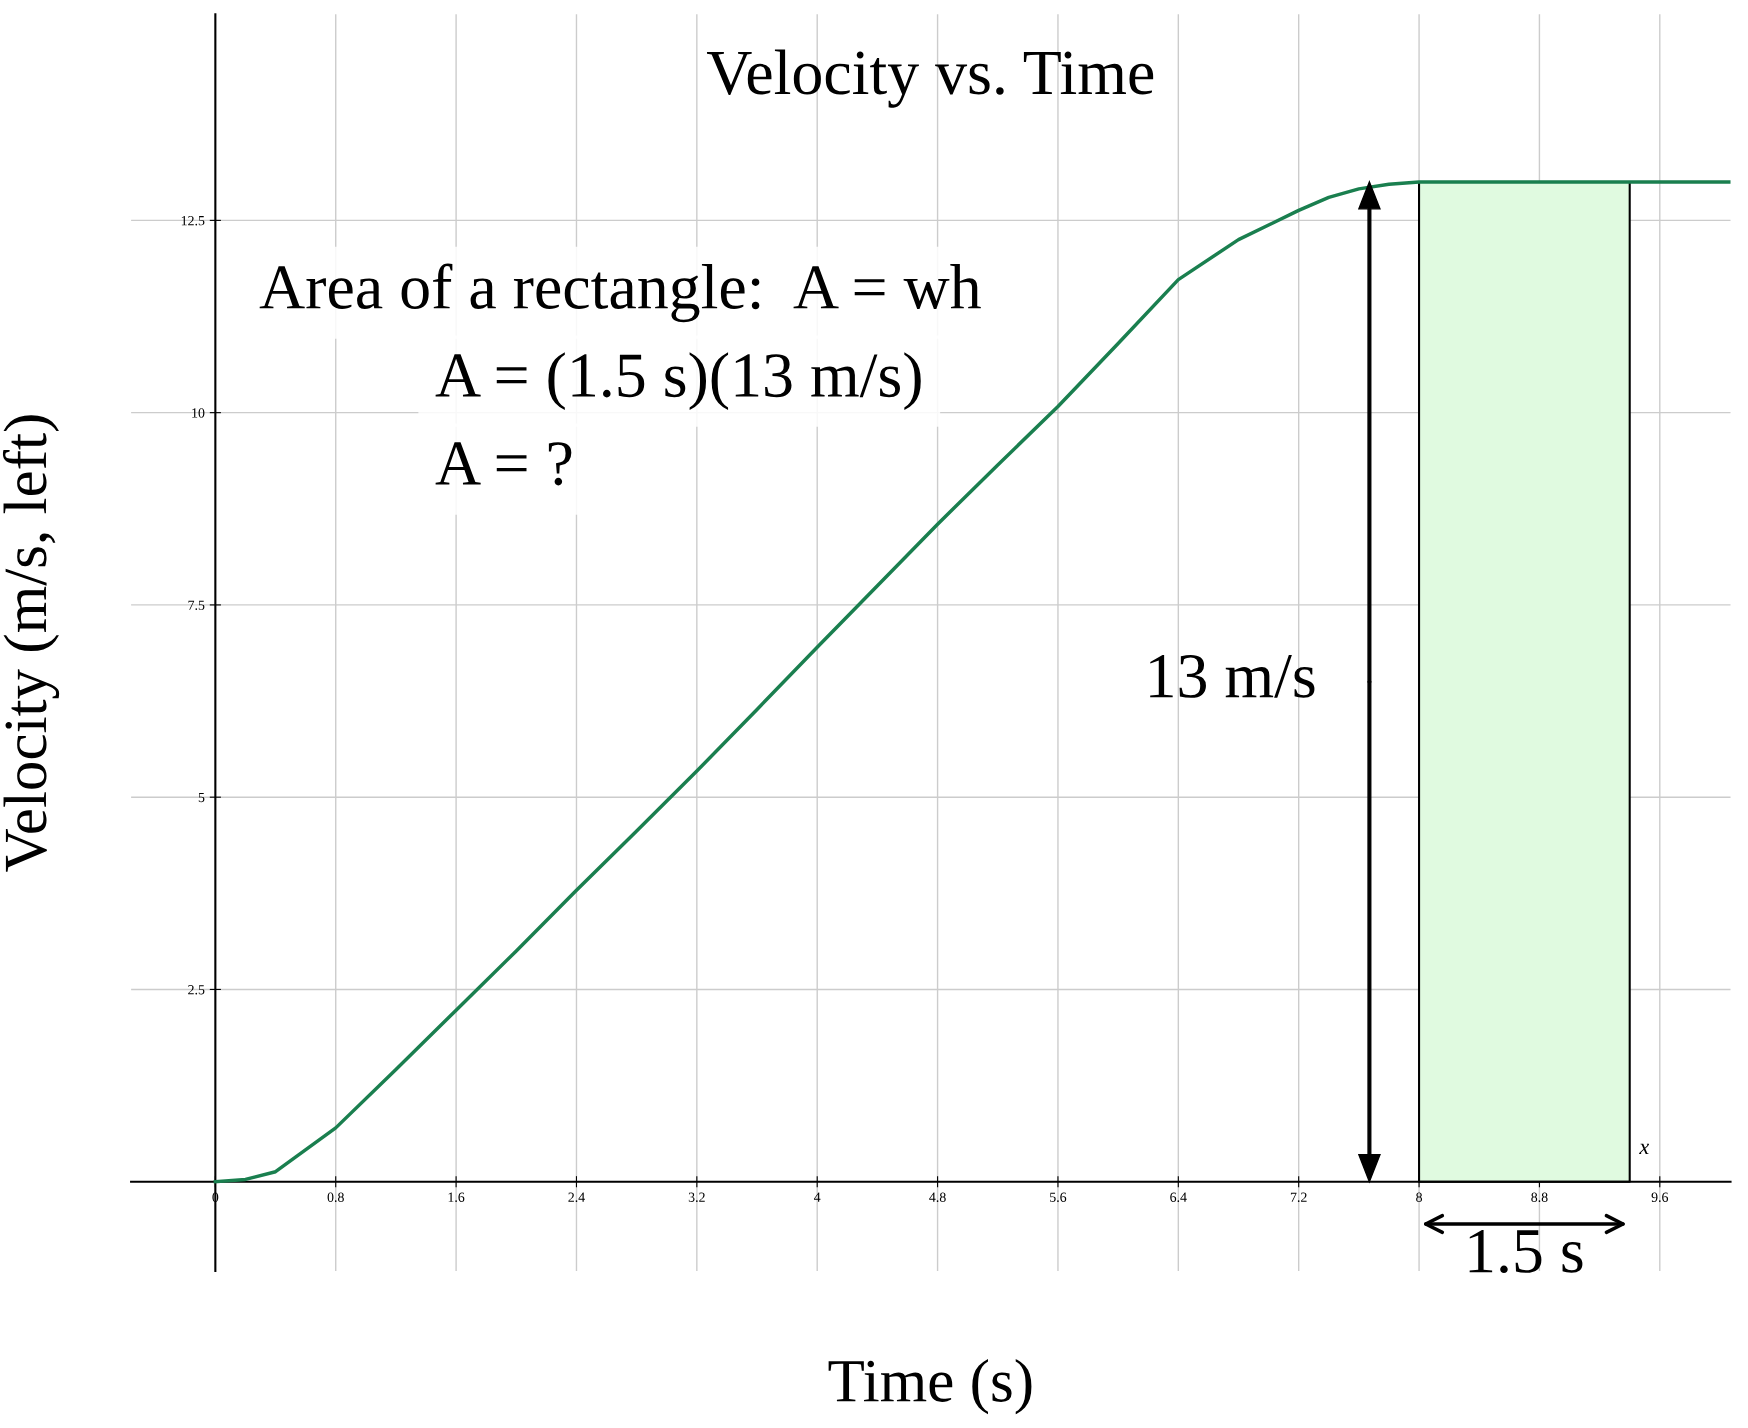  What do you see at coordinates (201, 797) in the screenshot?
I see `y-tick-label: 5` at bounding box center [201, 797].